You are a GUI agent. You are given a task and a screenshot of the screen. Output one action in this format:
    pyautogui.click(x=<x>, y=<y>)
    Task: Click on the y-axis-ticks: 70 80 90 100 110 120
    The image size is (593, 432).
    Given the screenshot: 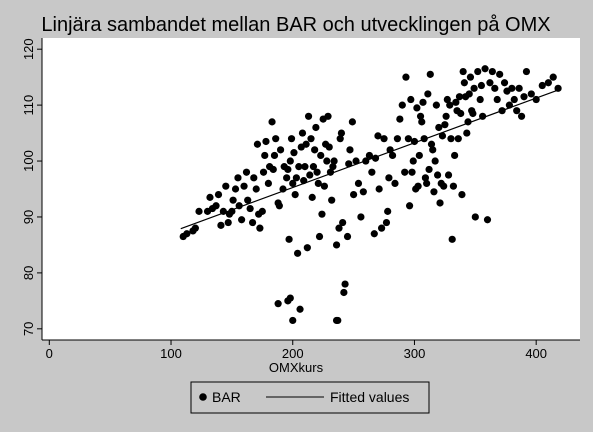 What is the action you would take?
    pyautogui.click(x=31, y=187)
    